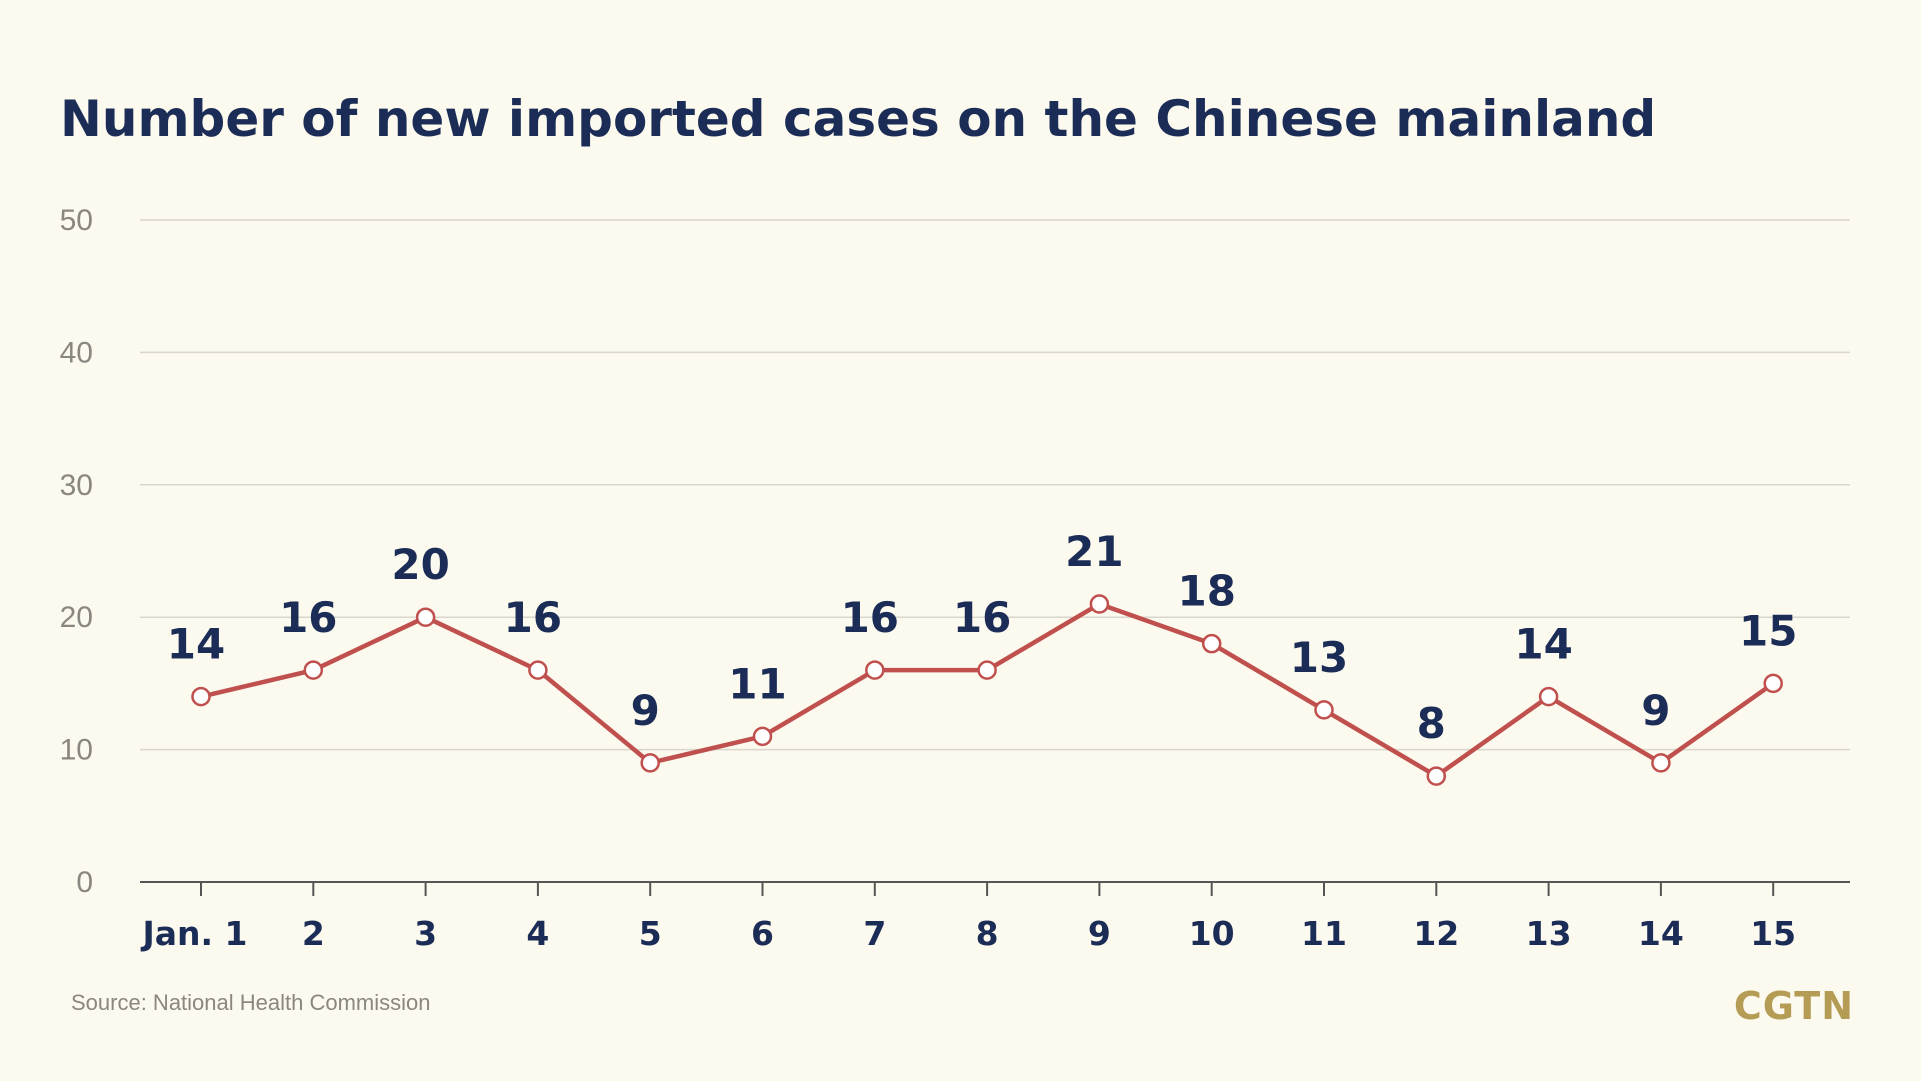 This screenshot has height=1081, width=1921. I want to click on cgtn-logo: CGTN, so click(1793, 1006).